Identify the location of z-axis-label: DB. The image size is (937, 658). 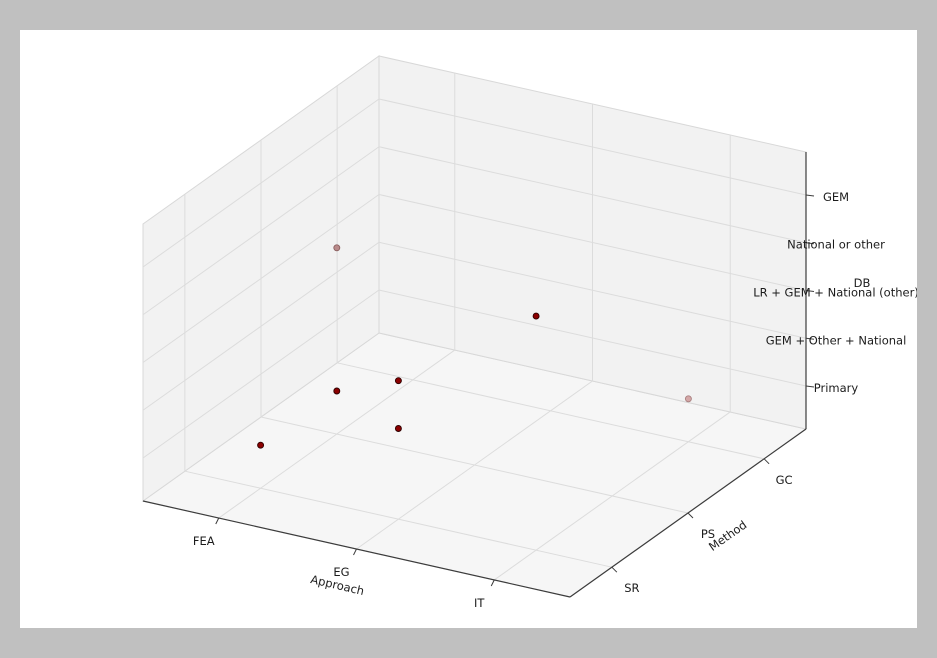
(862, 283).